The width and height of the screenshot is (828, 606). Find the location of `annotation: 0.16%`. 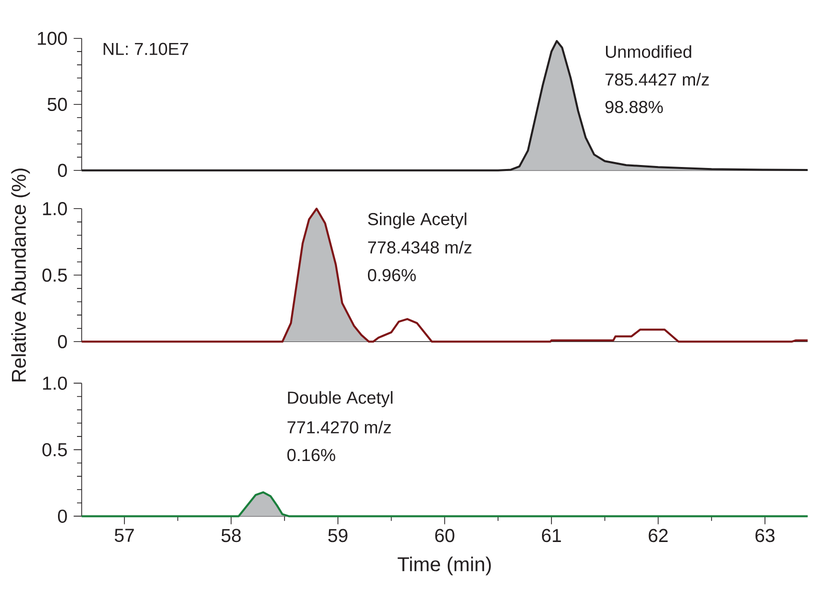

annotation: 0.16% is located at coordinates (311, 455).